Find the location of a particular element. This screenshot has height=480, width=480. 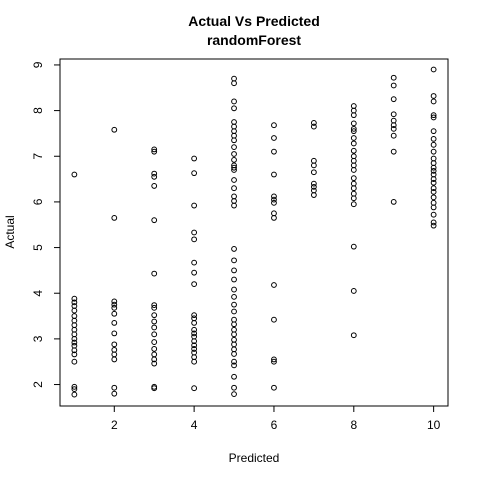

y-tick-label: 8 is located at coordinates (38, 110).